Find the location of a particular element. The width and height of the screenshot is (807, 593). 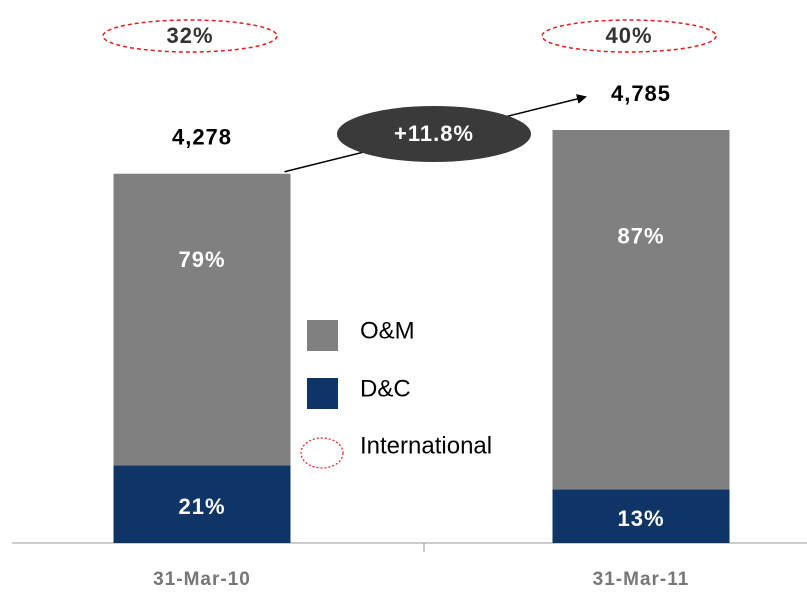

international-label: 32% is located at coordinates (189, 35).